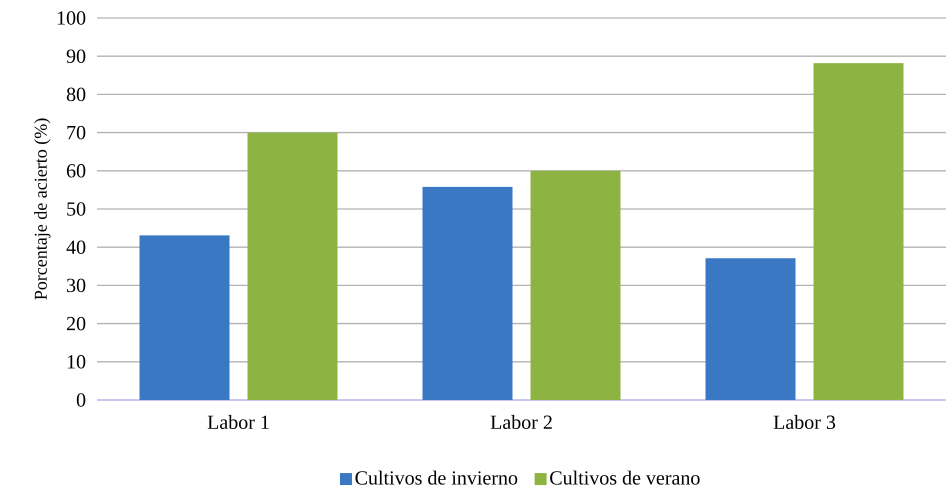 The height and width of the screenshot is (491, 948). I want to click on y-tick-label: 30, so click(76, 285).